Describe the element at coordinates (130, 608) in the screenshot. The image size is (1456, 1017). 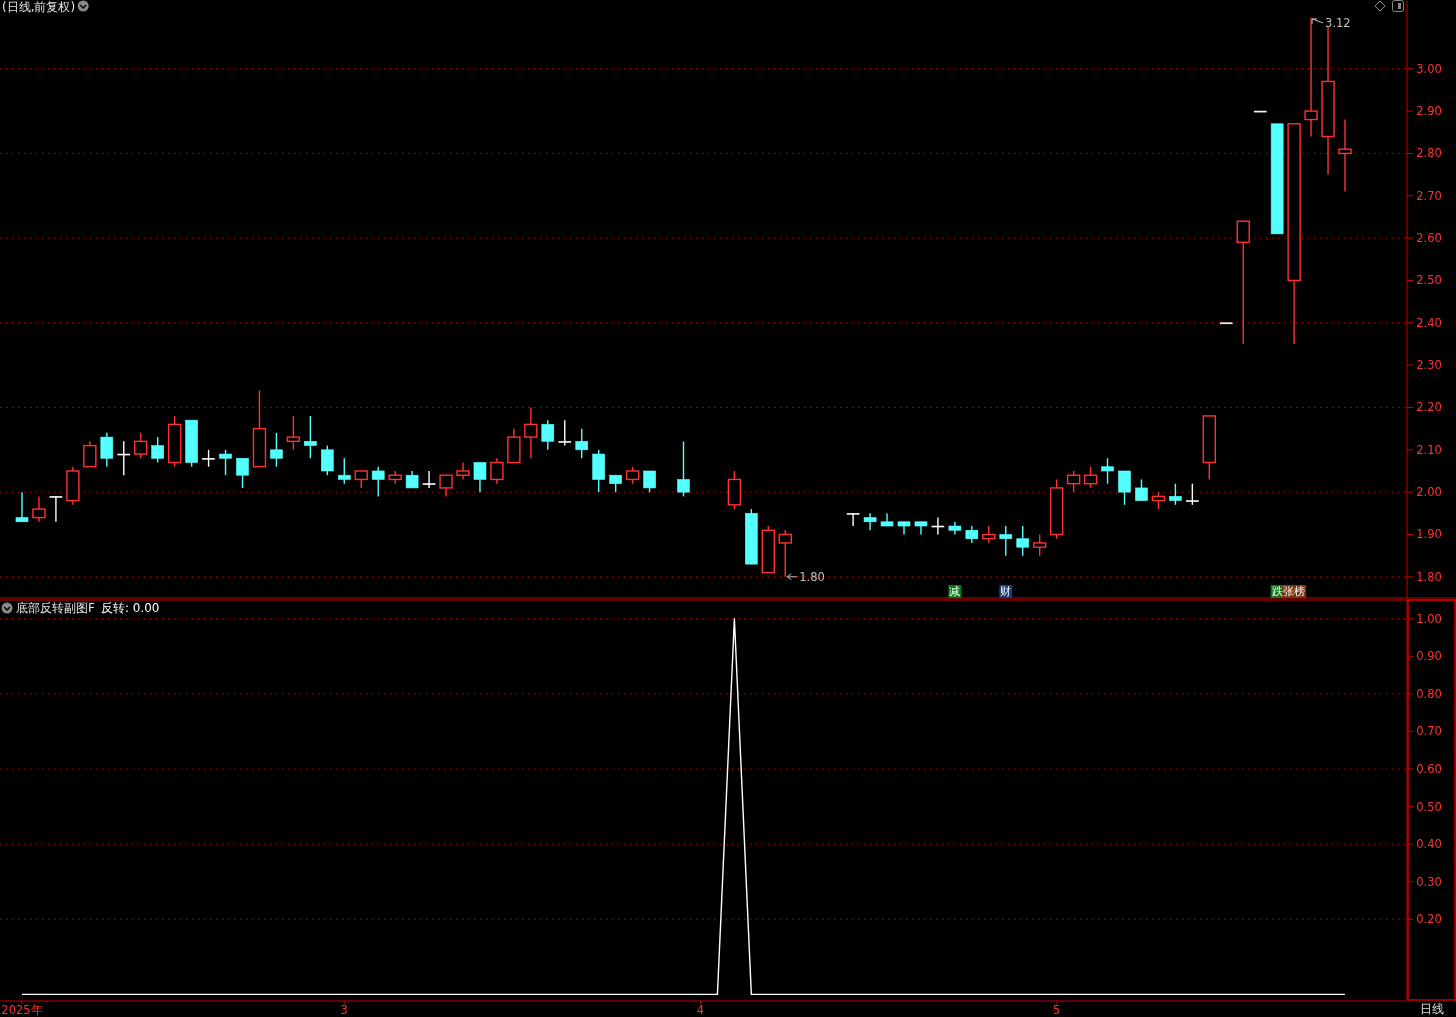
I see `text: 反转: 0.00` at that location.